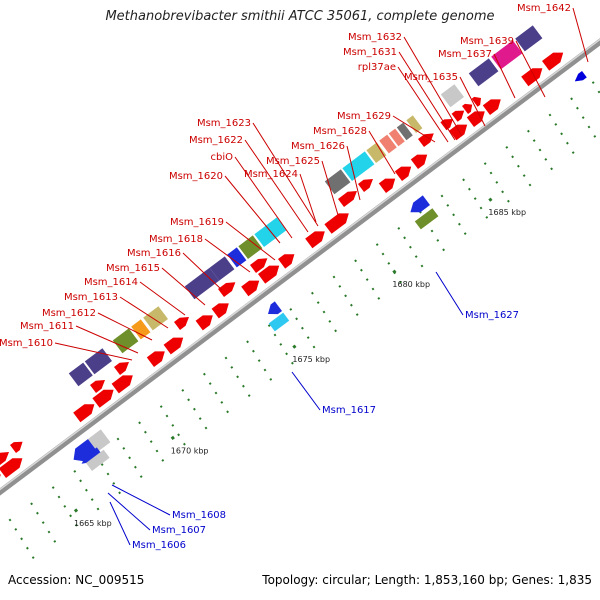 The height and width of the screenshot is (600, 600). What do you see at coordinates (311, 359) in the screenshot?
I see `ruler-label: 1675 kbp` at bounding box center [311, 359].